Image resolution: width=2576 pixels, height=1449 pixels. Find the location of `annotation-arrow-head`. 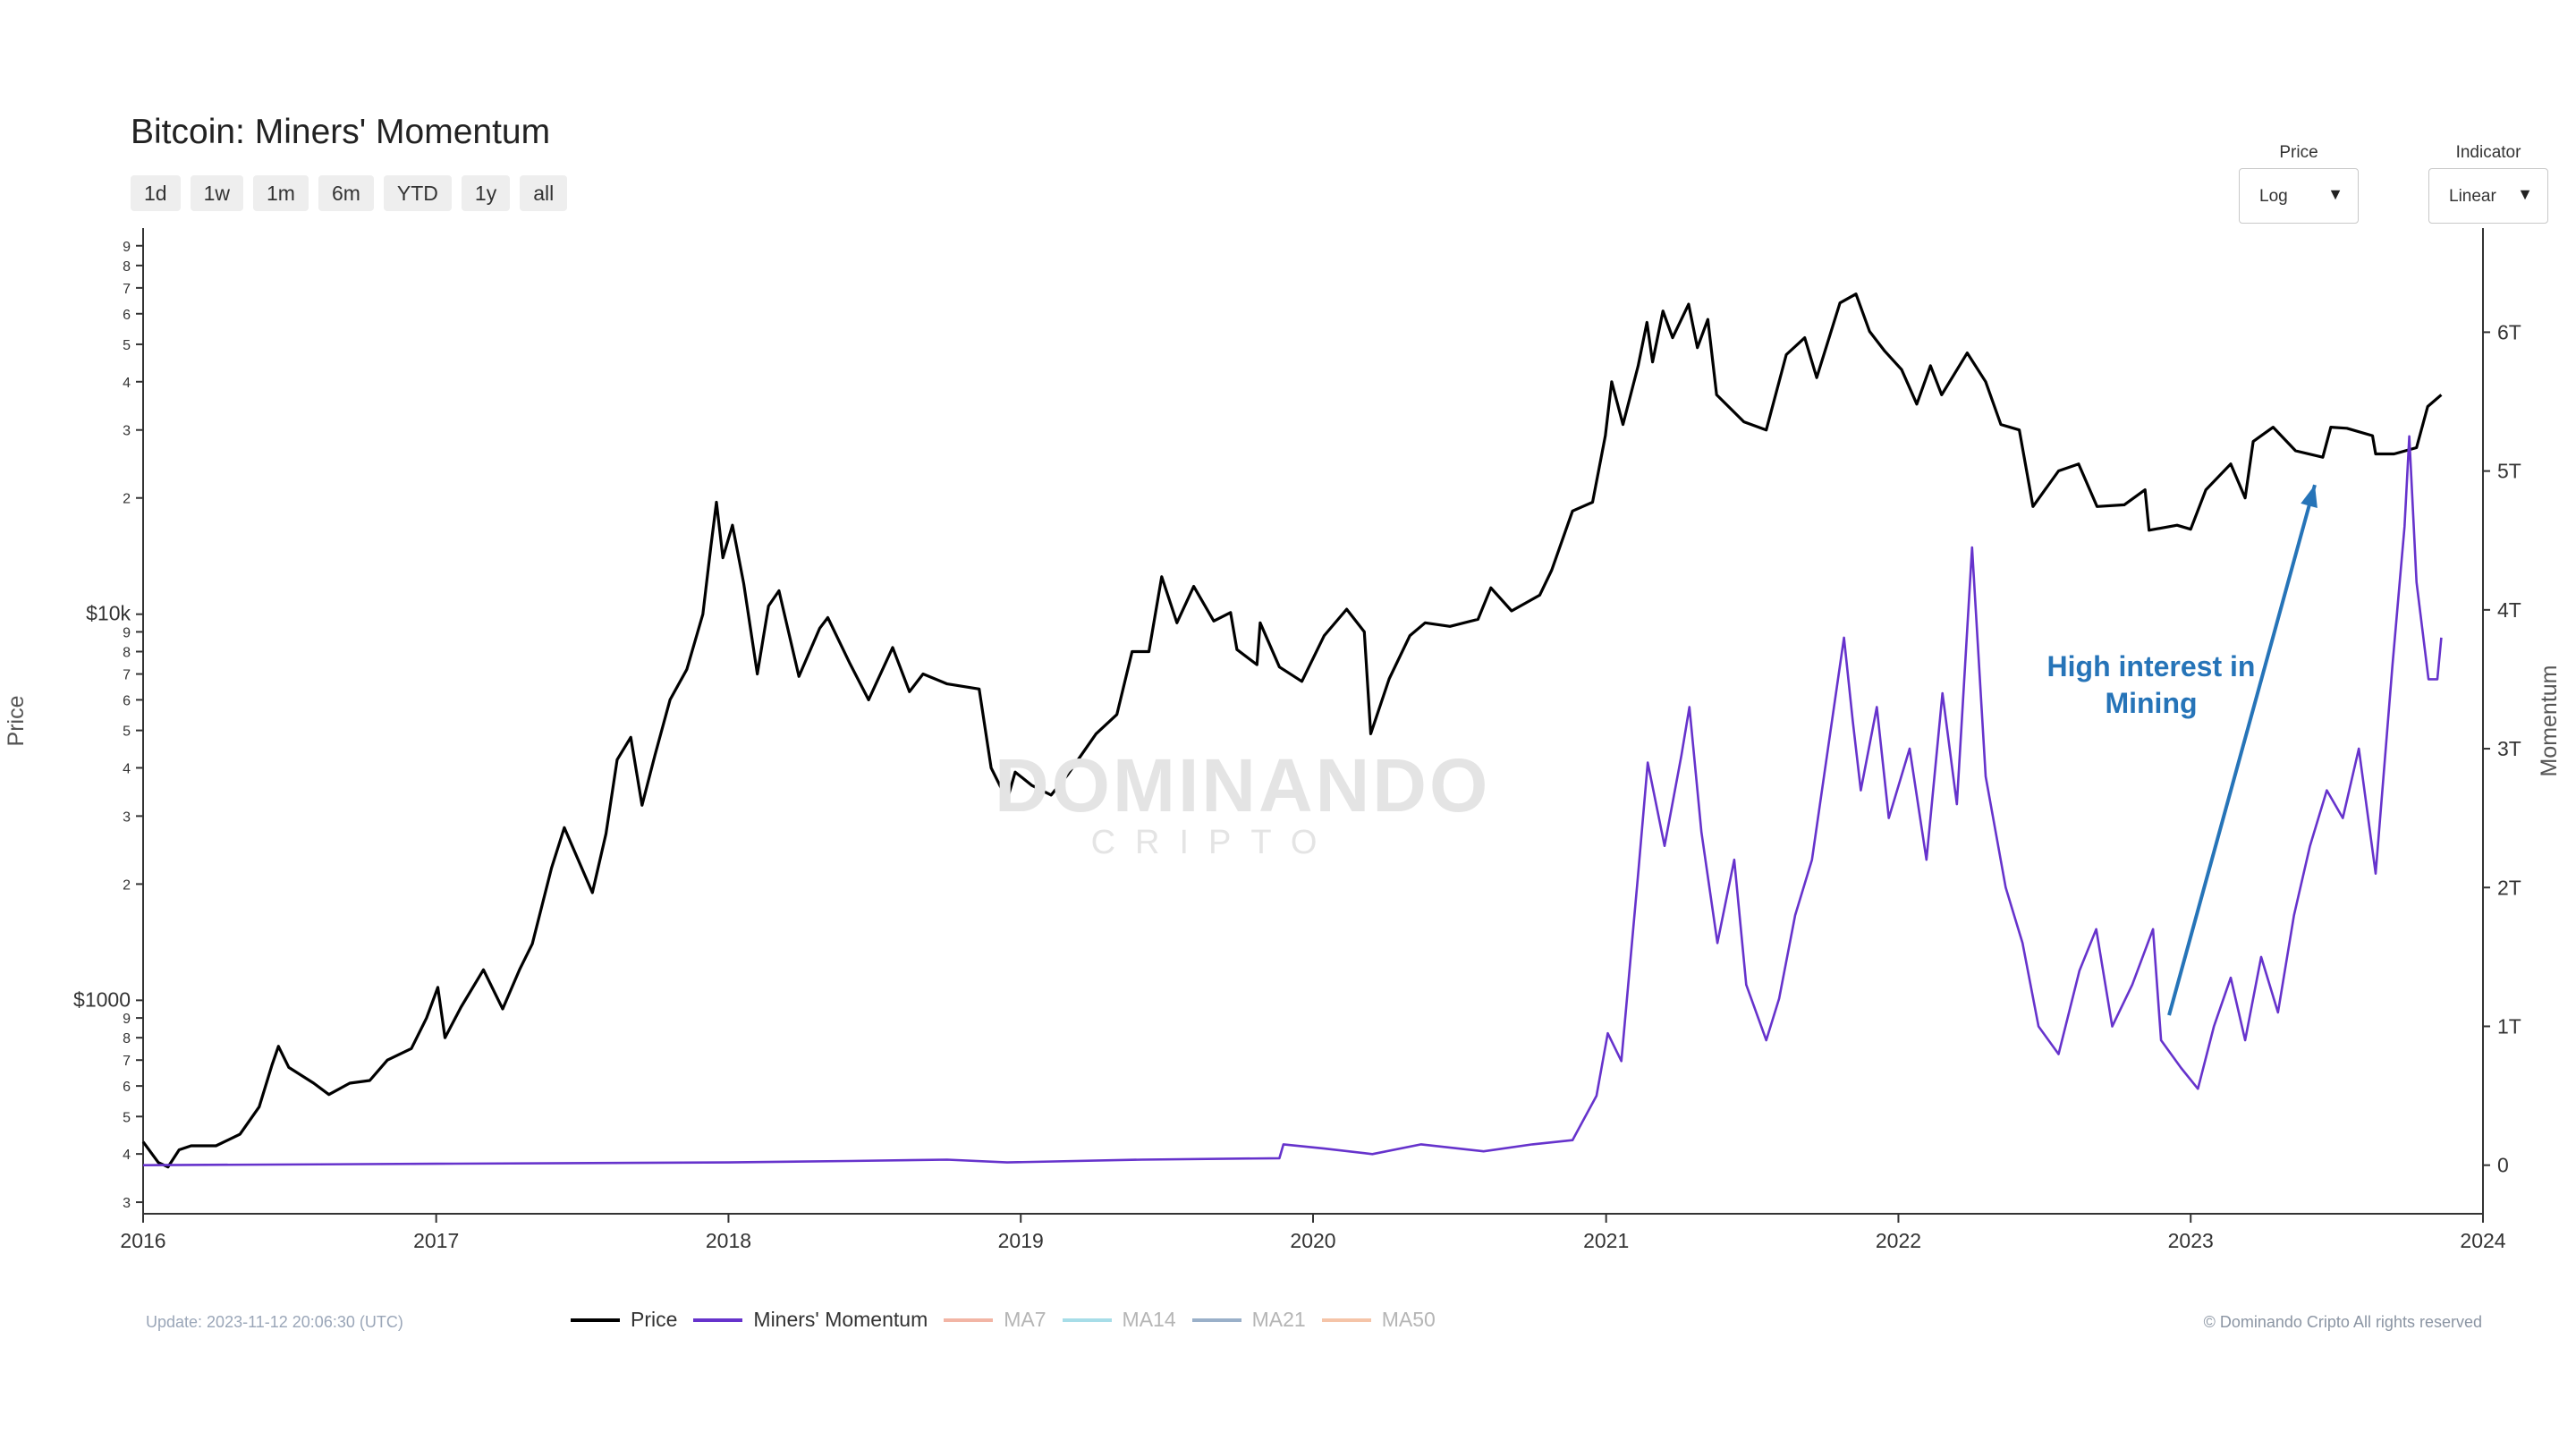

annotation-arrow-head is located at coordinates (2309, 496).